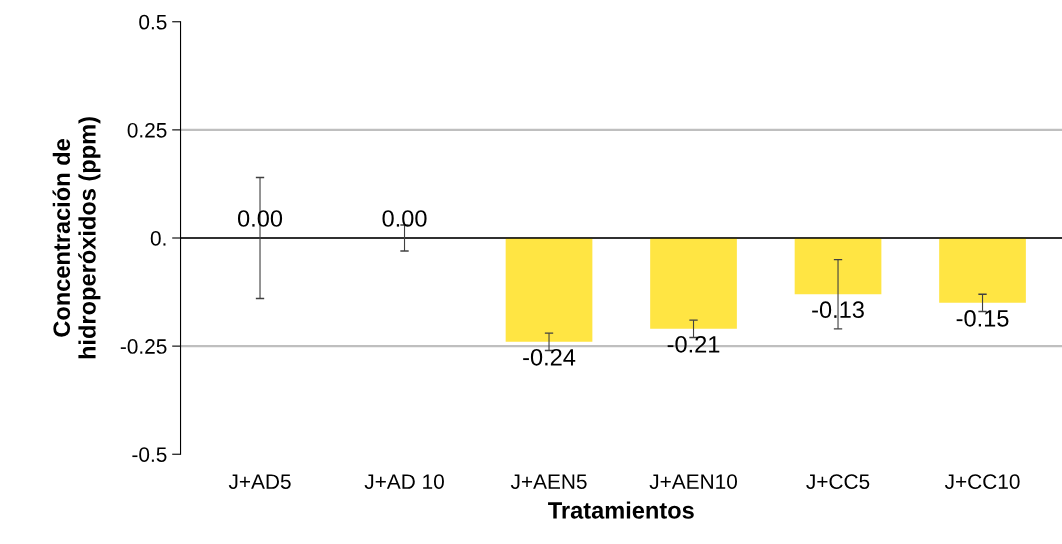  Describe the element at coordinates (76, 238) in the screenshot. I see `y-axis-title: Concentración de hidroperóxidos (ppm)` at that location.